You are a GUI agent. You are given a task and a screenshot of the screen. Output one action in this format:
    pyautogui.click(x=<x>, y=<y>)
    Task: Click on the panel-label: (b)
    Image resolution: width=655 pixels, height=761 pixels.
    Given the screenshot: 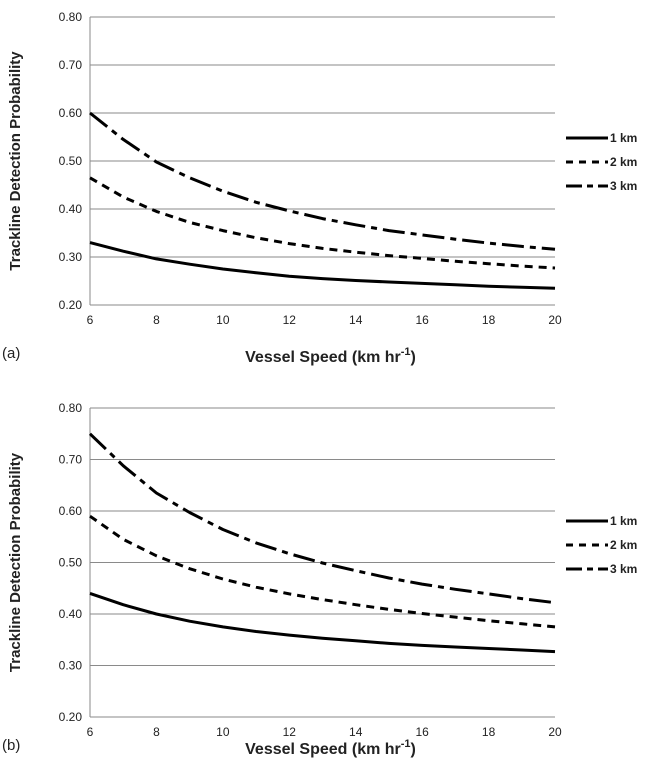 What is the action you would take?
    pyautogui.click(x=11, y=745)
    